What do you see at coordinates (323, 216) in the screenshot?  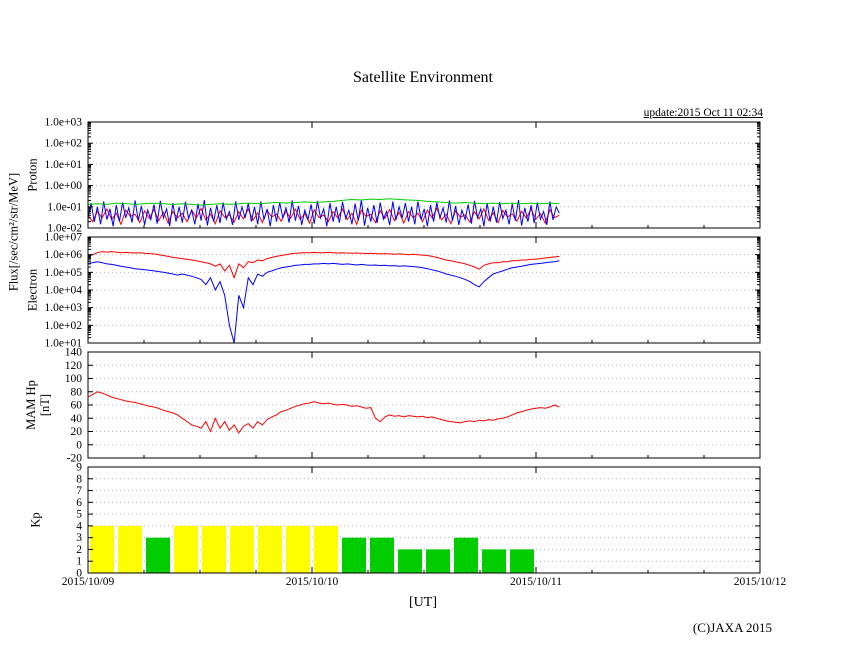 I see `series-proton-red` at bounding box center [323, 216].